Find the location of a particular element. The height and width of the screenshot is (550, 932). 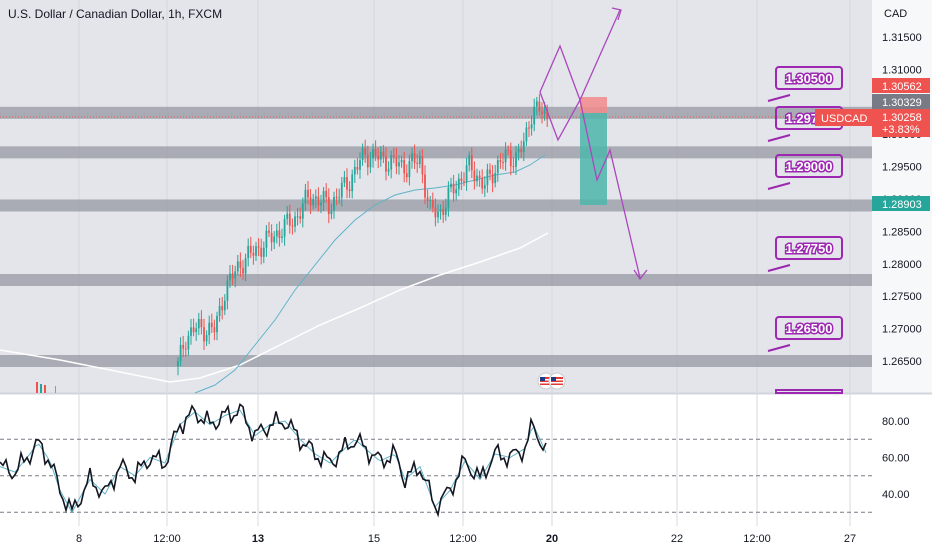

price-tick-6: 1.28500 is located at coordinates (902, 232).